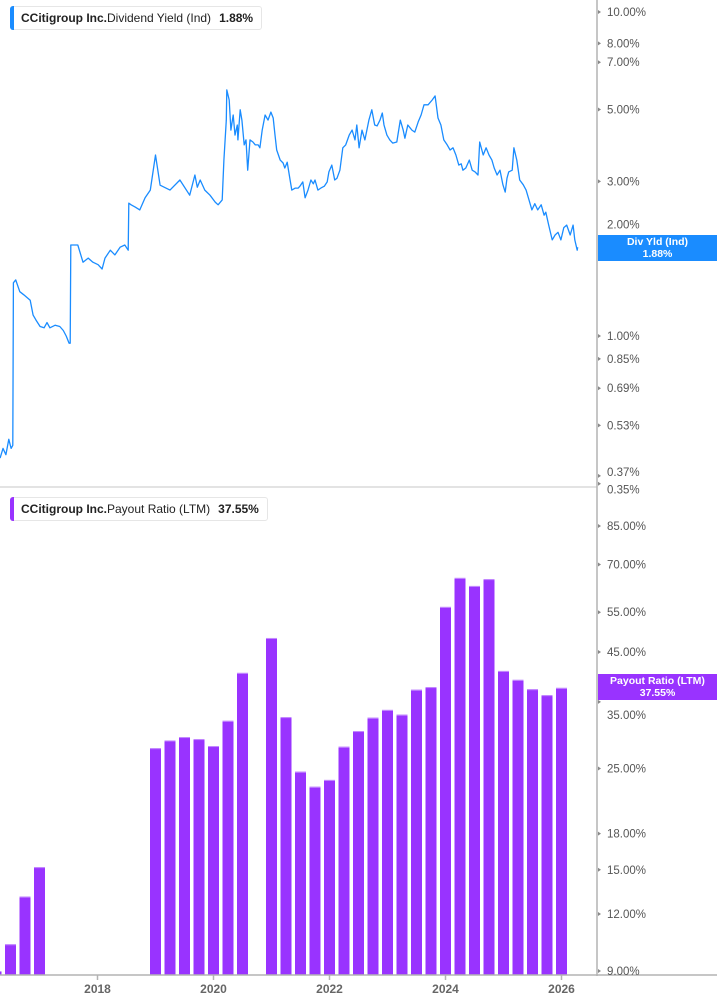 The image size is (717, 1005). What do you see at coordinates (238, 509) in the screenshot?
I see `payout-legend-value: 37.55%` at bounding box center [238, 509].